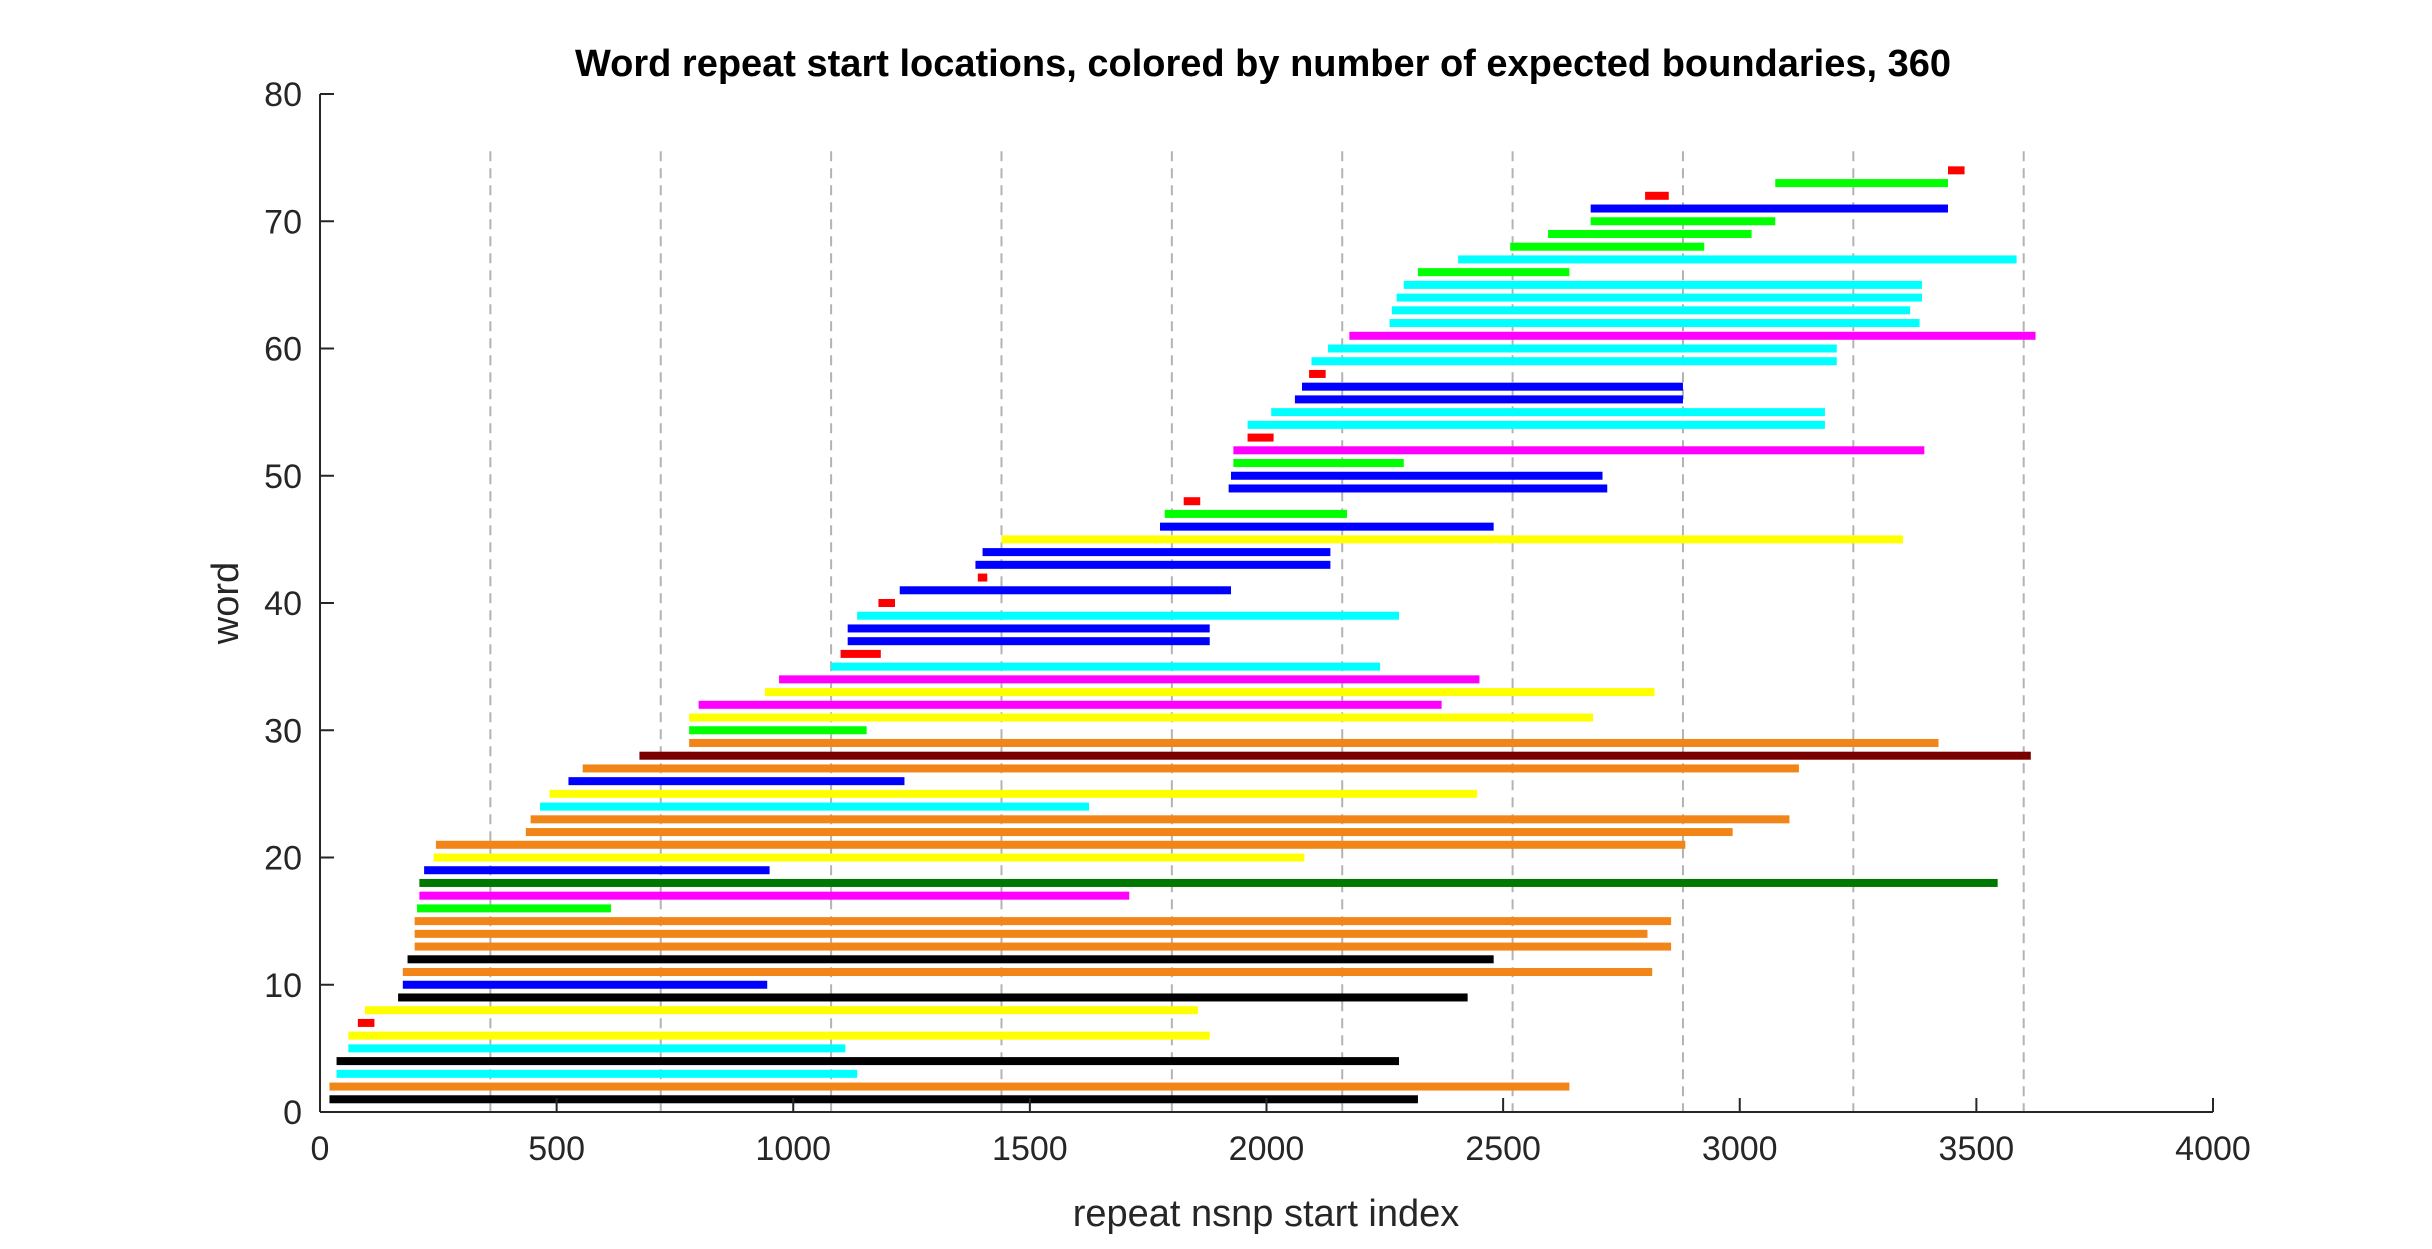  Describe the element at coordinates (283, 477) in the screenshot. I see `y-tick-label-50: 50` at that location.